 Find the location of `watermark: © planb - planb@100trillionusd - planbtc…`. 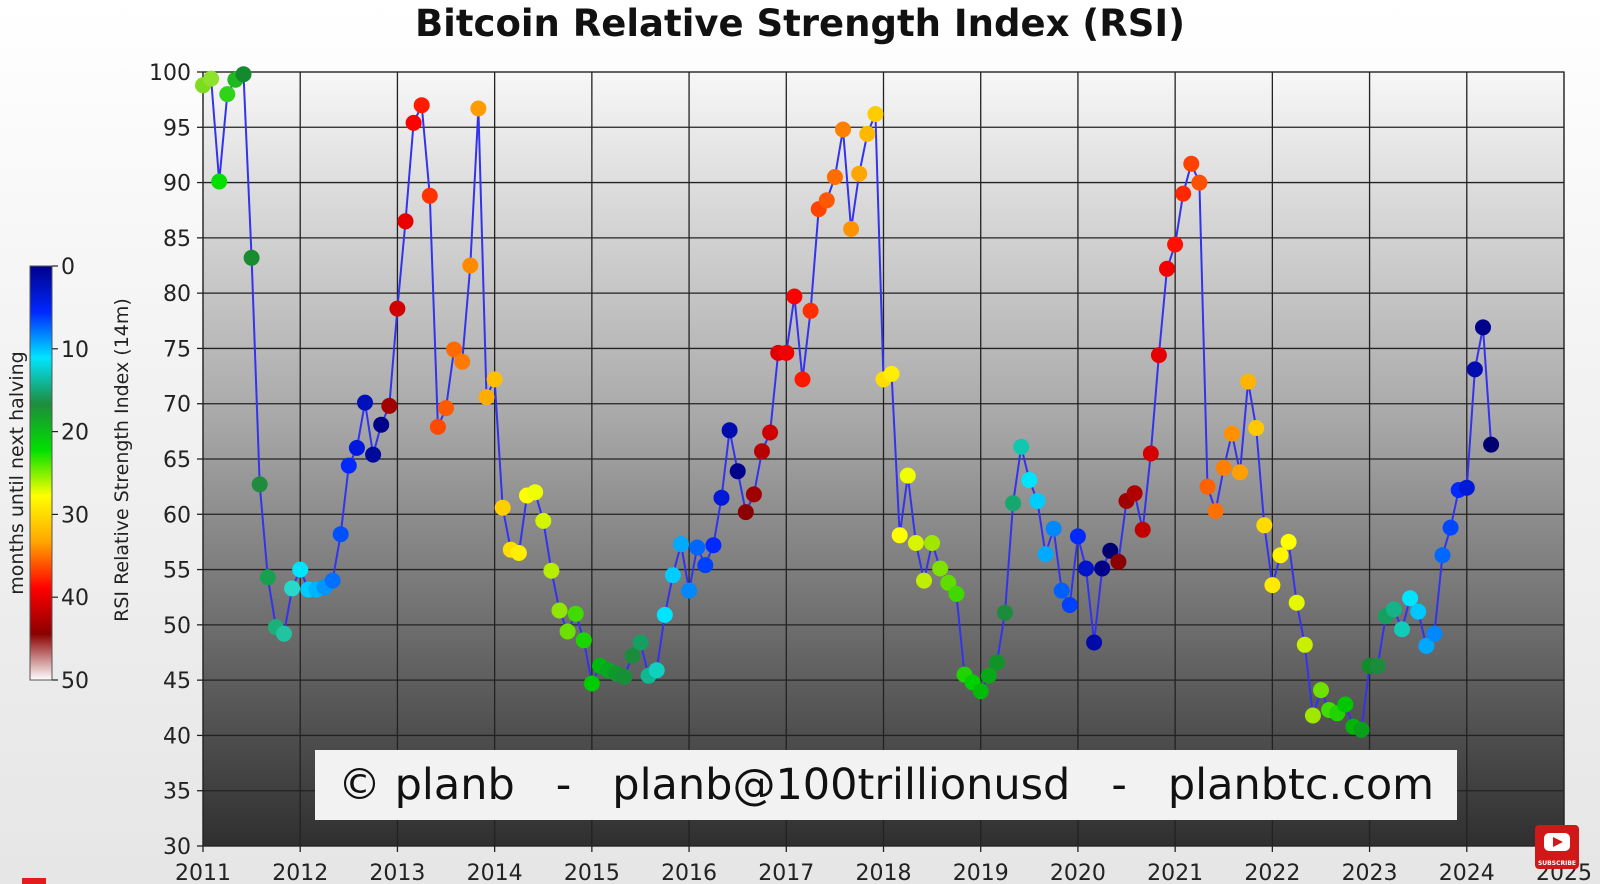

watermark: © planb - planb@100trillionusd - planbtc… is located at coordinates (886, 785).